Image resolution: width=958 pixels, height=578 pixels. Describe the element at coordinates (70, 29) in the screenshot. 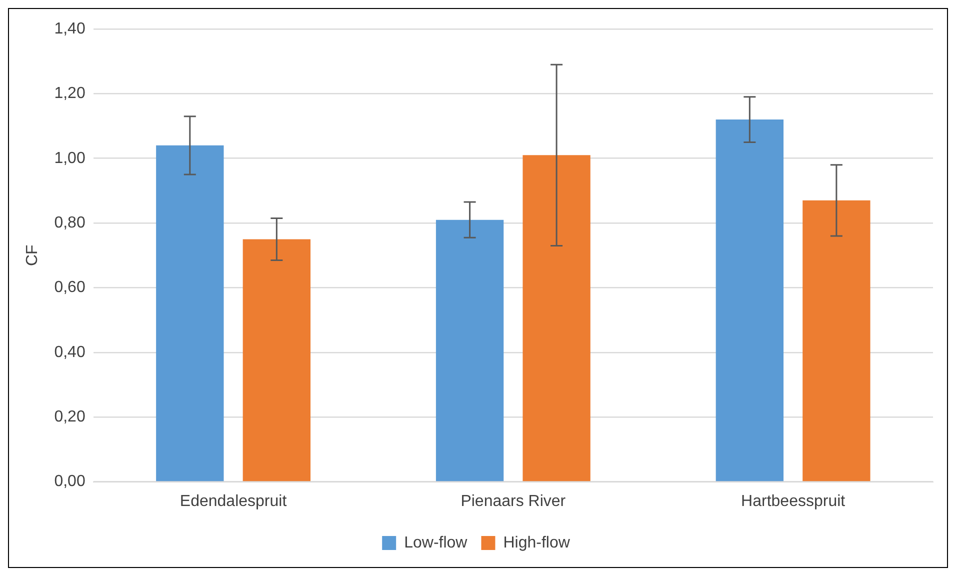

I see `y-tick-label: 1,40` at that location.